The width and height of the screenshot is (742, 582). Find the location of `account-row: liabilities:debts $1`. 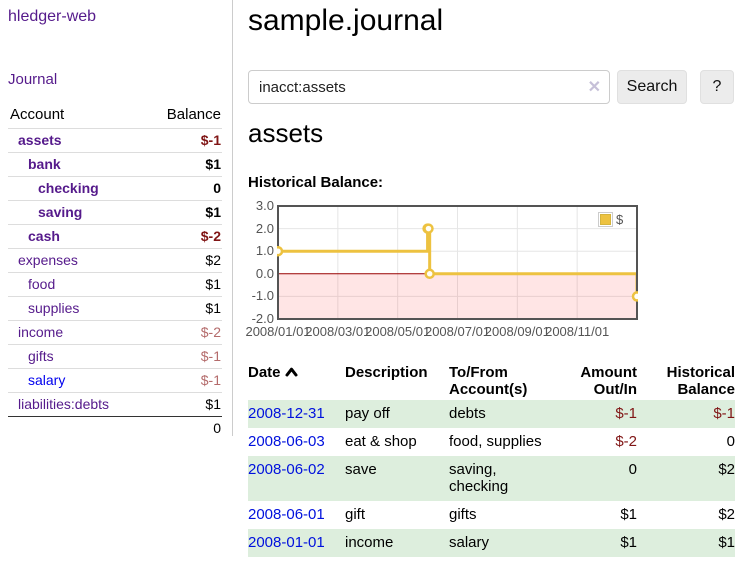

account-row: liabilities:debts $1 is located at coordinates (115, 404).